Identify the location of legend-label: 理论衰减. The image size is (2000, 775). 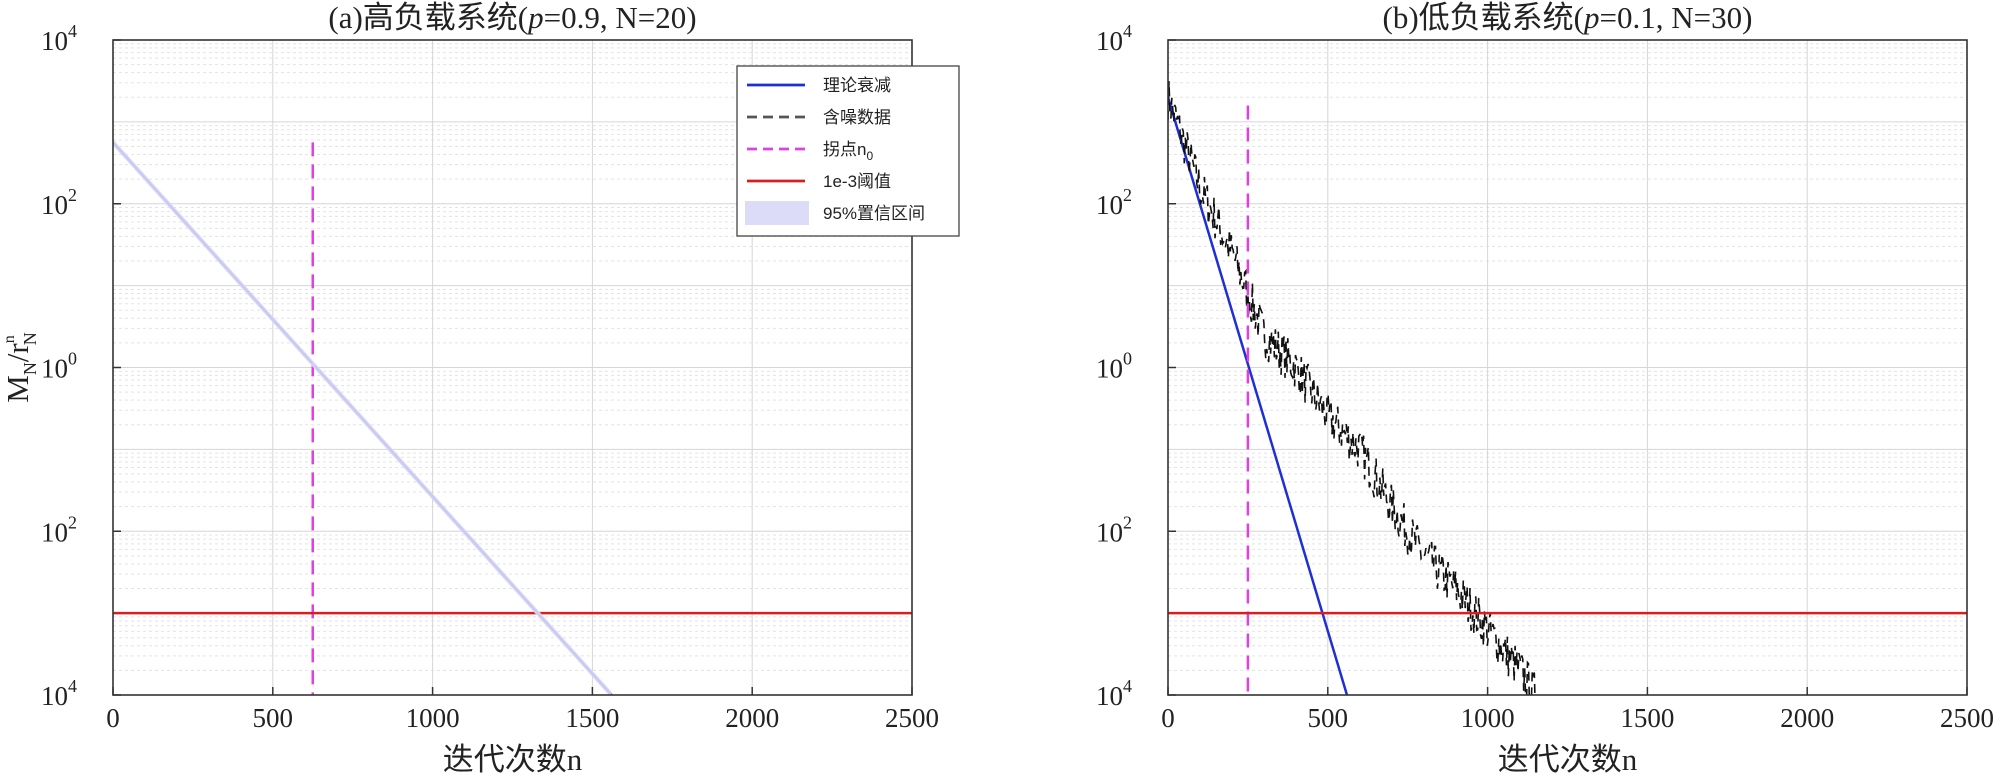
(857, 85).